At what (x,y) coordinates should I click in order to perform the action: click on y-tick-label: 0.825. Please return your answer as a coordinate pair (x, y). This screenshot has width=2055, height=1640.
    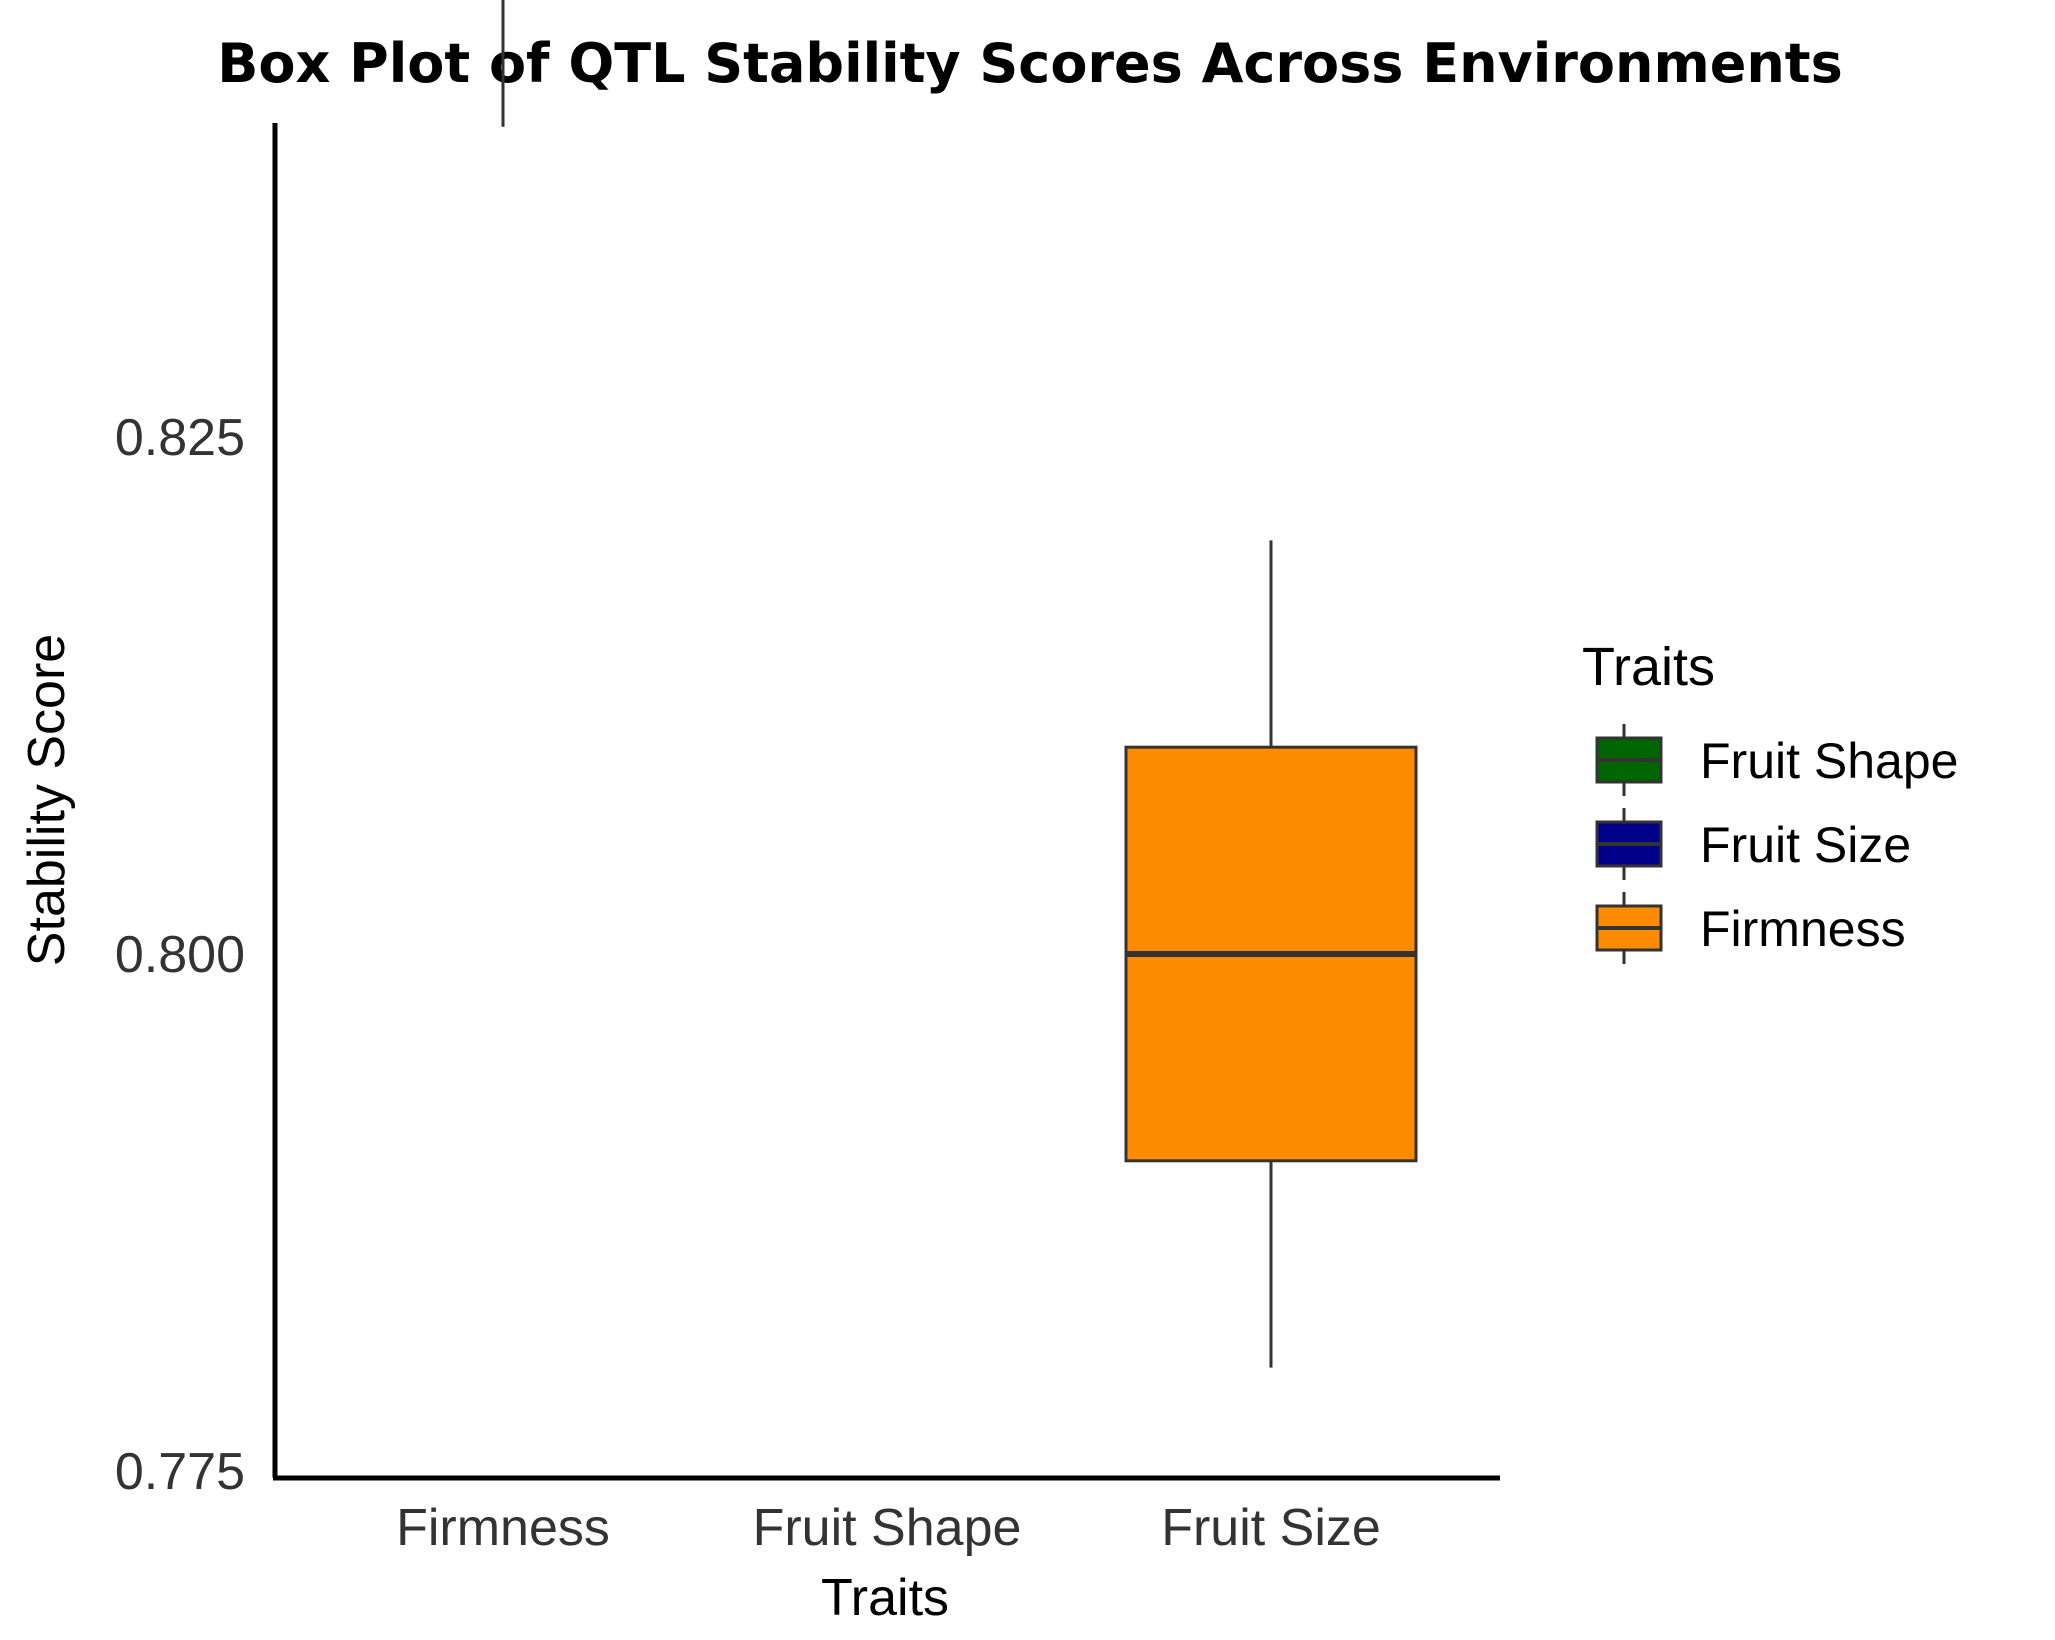
    Looking at the image, I should click on (180, 438).